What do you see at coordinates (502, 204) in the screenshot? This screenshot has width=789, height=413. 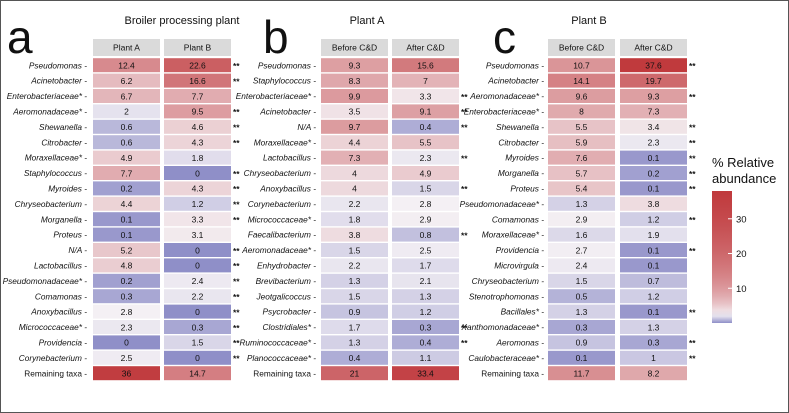 I see `row-label: Pseudomonadaceae* -` at bounding box center [502, 204].